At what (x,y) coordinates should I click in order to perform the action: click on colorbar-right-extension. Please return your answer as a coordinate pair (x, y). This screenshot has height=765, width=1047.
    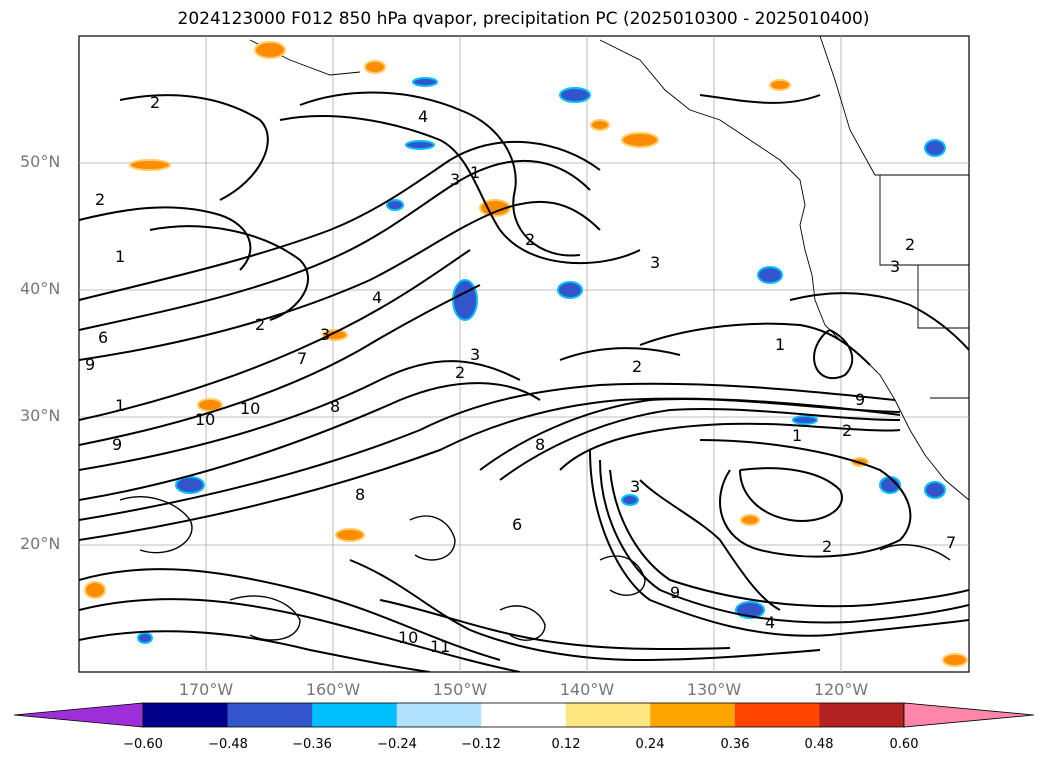
    Looking at the image, I should click on (969, 715).